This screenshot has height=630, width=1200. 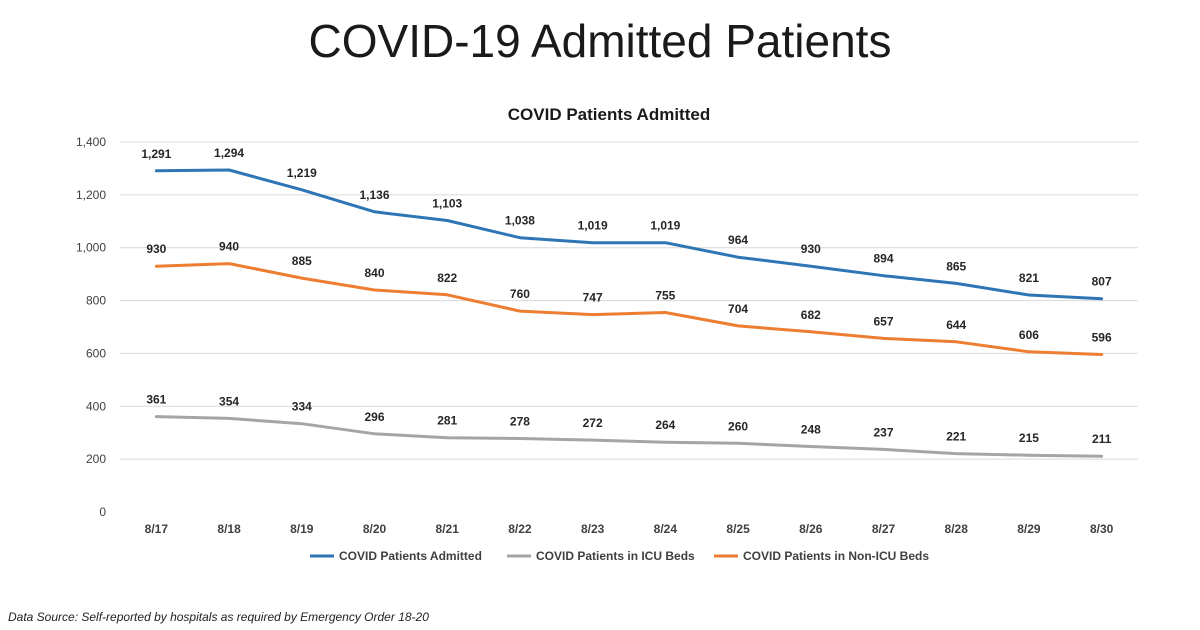 I want to click on data-label: 704, so click(x=738, y=309).